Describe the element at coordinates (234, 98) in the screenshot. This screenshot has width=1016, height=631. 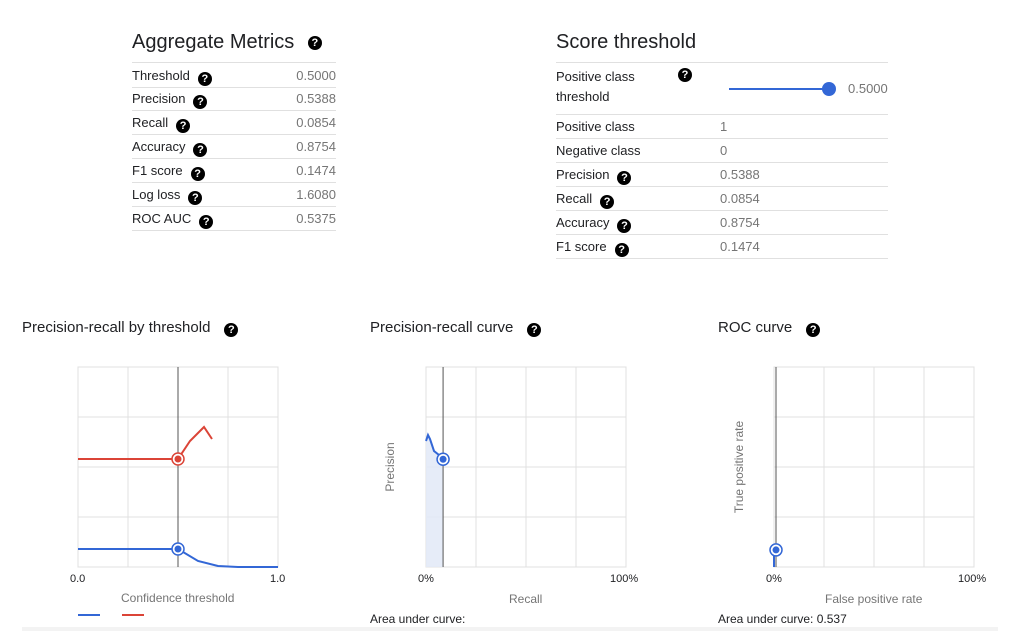
I see `aggregate-metric-row: Precision? 0.5388` at that location.